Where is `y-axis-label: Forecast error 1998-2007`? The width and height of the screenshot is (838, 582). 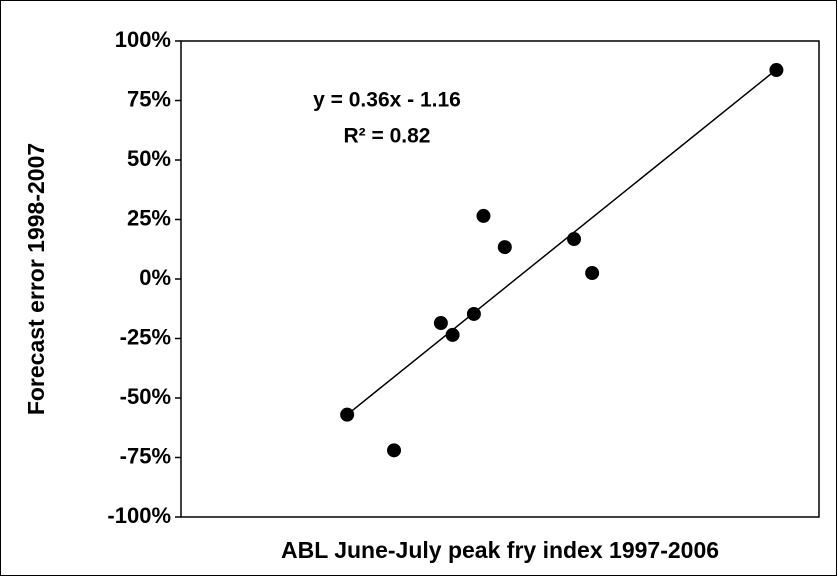
y-axis-label: Forecast error 1998-2007 is located at coordinates (36, 279).